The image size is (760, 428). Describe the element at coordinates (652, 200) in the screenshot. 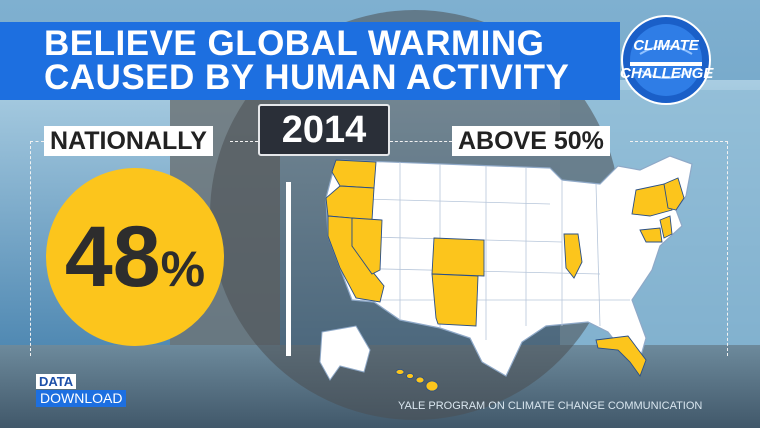

I see `state-new-york` at that location.